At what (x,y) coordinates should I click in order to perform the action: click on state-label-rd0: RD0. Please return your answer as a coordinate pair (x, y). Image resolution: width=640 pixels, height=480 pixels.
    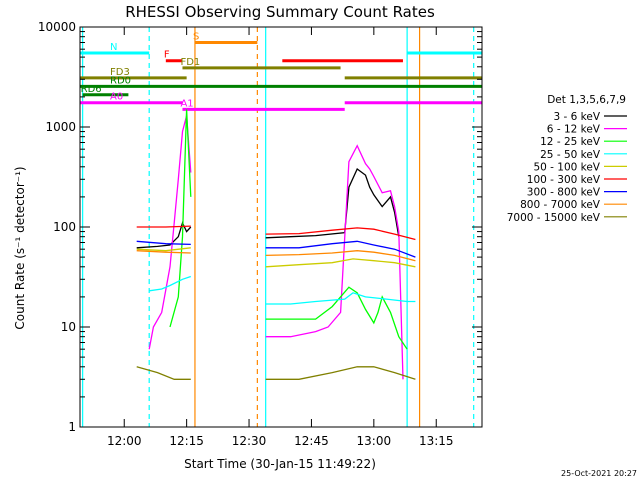
    Looking at the image, I should click on (120, 80).